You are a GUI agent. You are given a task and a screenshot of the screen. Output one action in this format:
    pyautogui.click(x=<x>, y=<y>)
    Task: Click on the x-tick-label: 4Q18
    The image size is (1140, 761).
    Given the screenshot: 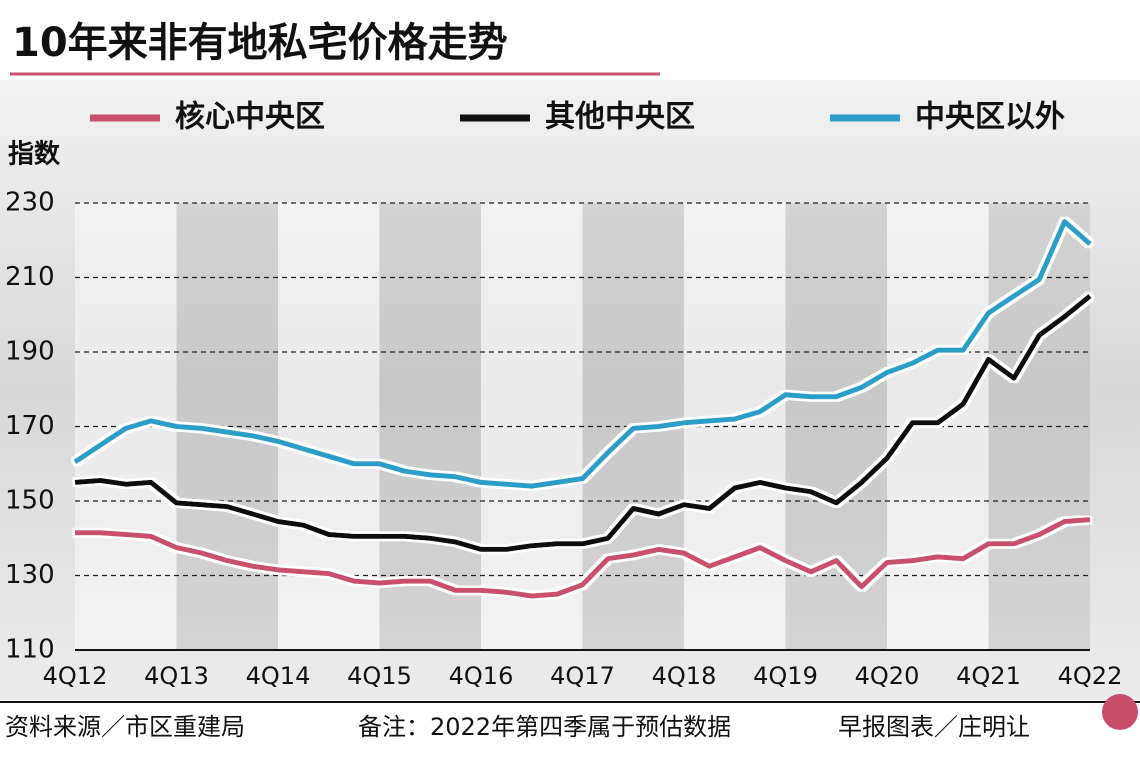 What is the action you would take?
    pyautogui.click(x=684, y=676)
    